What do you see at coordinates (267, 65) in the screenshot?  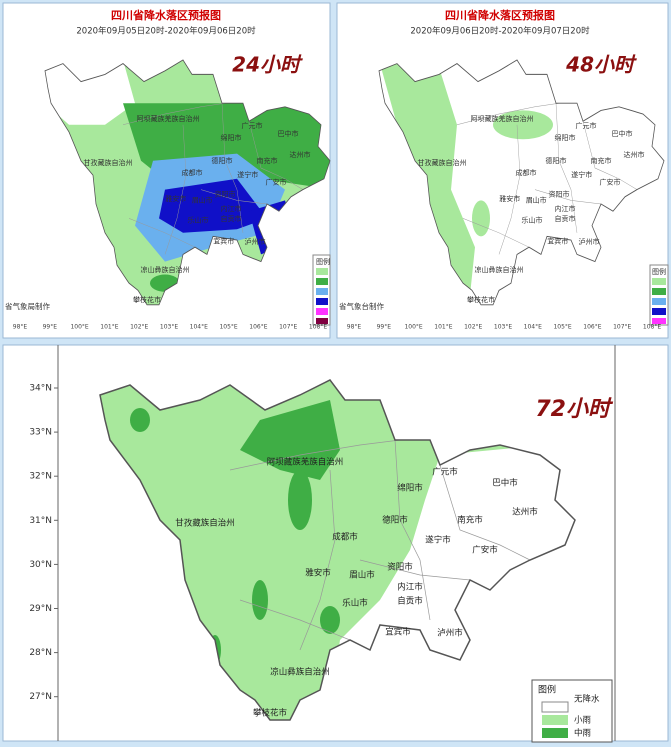 I see `period-label: 24小时` at bounding box center [267, 65].